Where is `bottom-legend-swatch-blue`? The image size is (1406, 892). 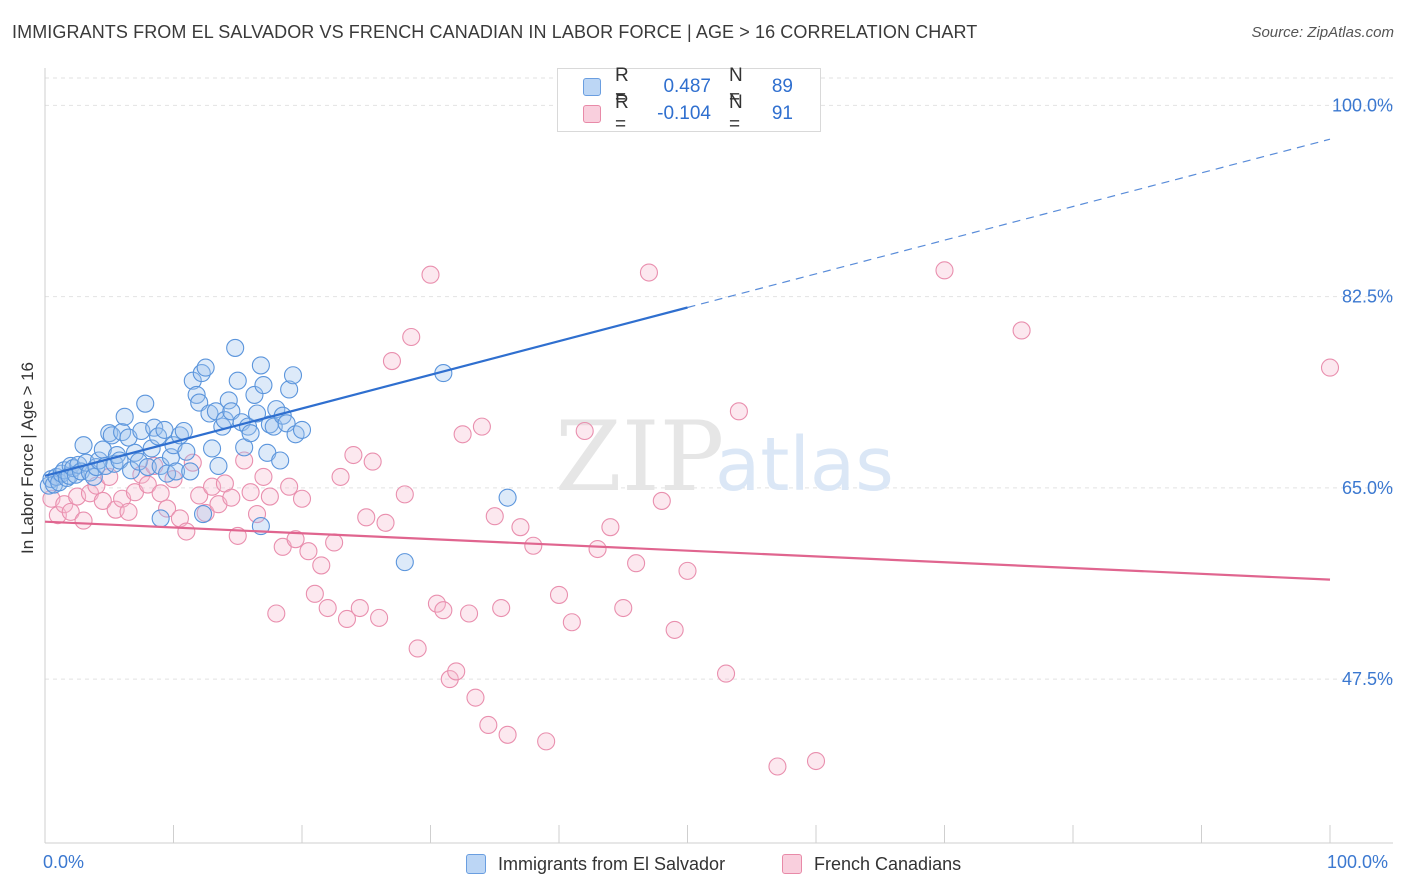 bottom-legend-swatch-blue is located at coordinates (476, 864).